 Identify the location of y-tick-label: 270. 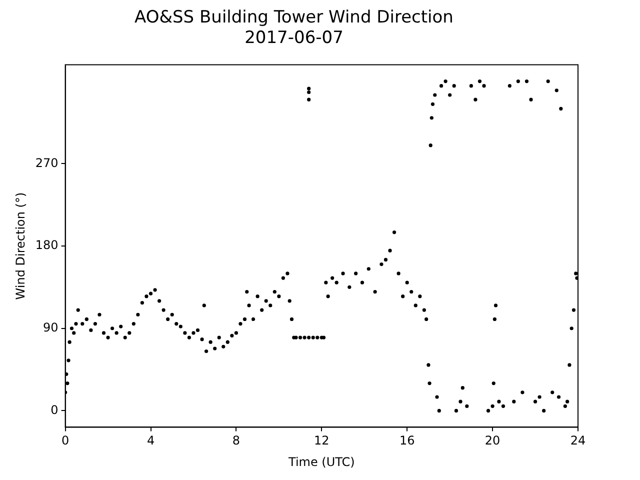
(46, 163).